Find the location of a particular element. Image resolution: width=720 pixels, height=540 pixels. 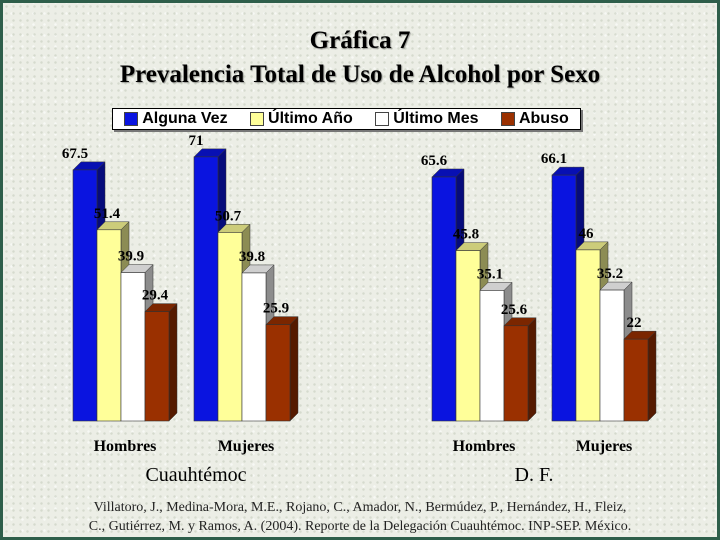

legend-item-ultimo-ano: Último Año is located at coordinates (301, 119).